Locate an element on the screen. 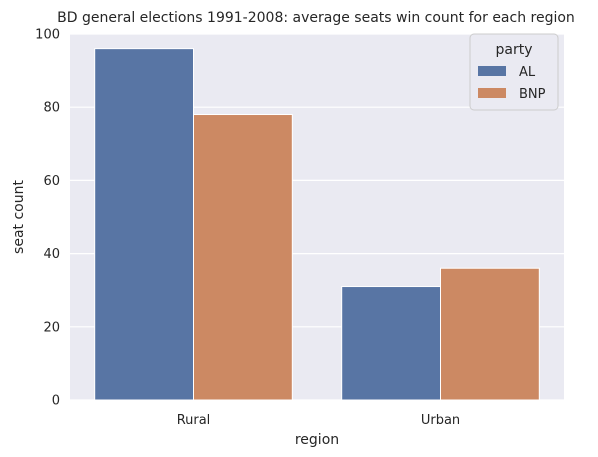 The height and width of the screenshot is (457, 598). x-axis-label: region is located at coordinates (317, 440).